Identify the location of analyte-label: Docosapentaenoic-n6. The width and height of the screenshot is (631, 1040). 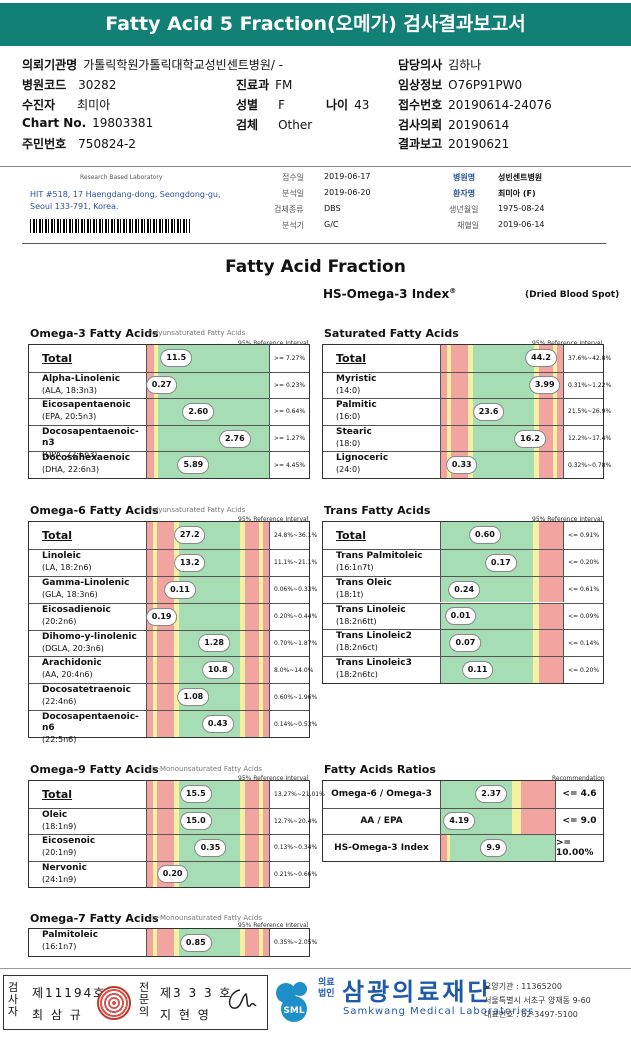
(90, 723).